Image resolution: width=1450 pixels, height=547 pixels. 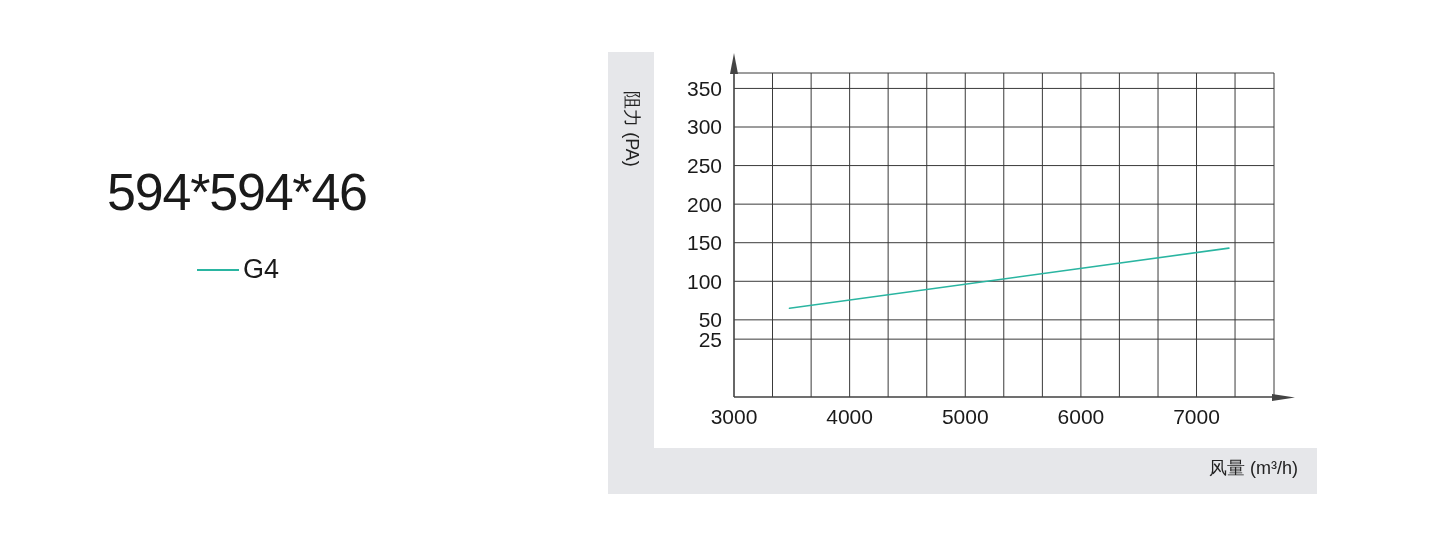 I want to click on y-tick-label: 150, so click(x=704, y=243).